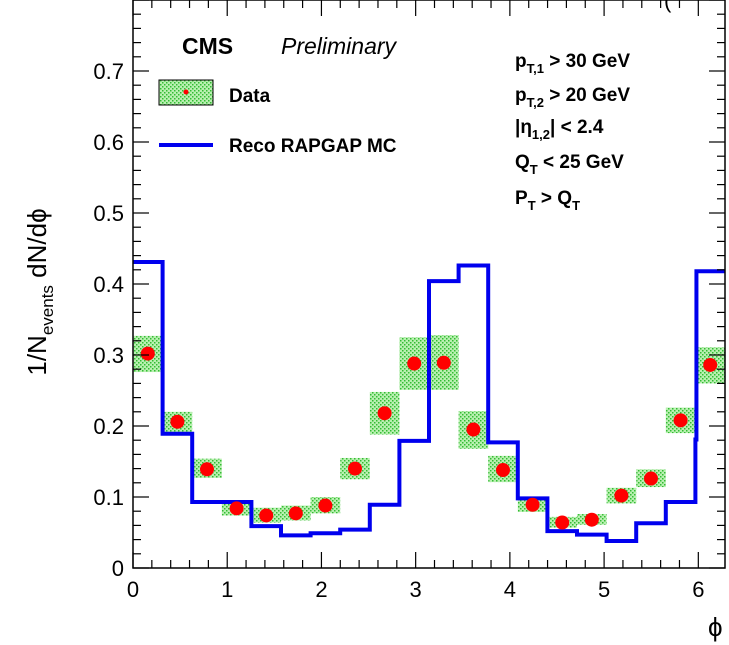 This screenshot has height=645, width=729. I want to click on cut-label: pT,1 > 30 GeV, so click(572, 63).